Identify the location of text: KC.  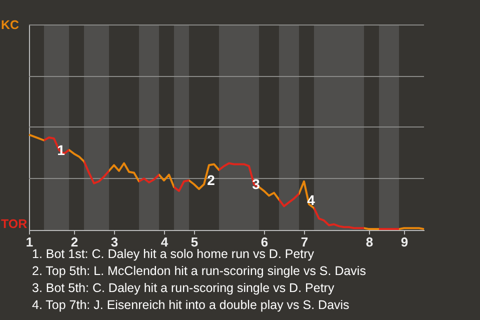
(10, 25).